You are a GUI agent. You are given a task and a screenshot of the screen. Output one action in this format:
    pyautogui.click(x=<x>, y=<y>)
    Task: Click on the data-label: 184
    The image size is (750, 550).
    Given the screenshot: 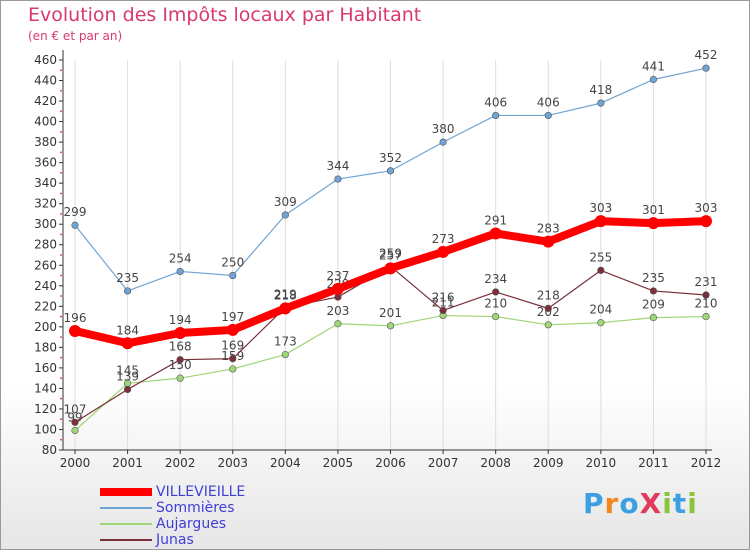 What is the action you would take?
    pyautogui.click(x=127, y=330)
    